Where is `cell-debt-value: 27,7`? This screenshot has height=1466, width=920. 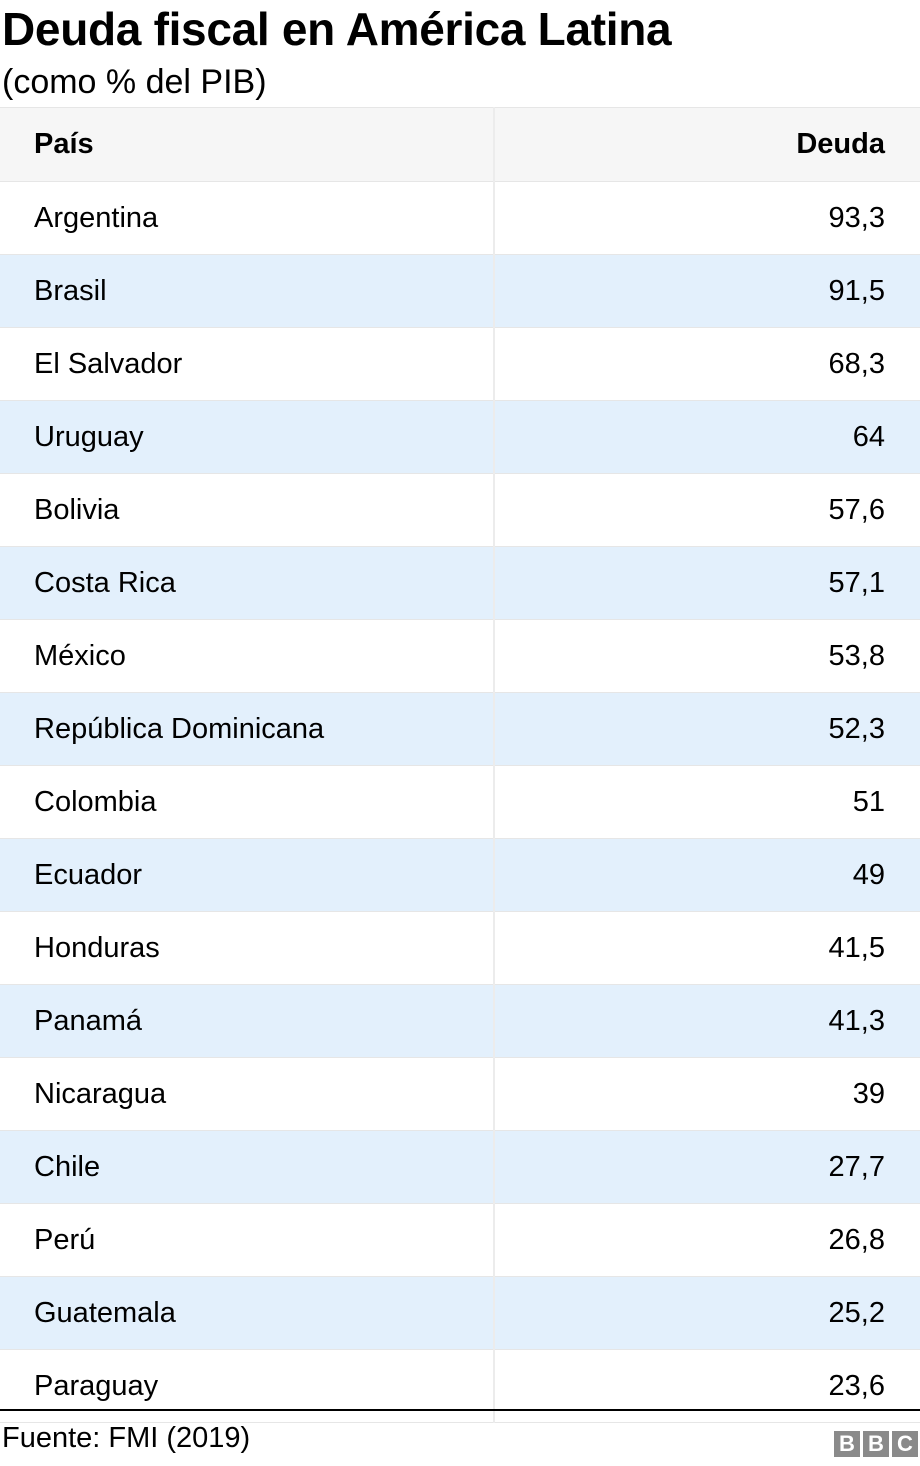
cell-debt-value: 27,7 is located at coordinates (707, 1167).